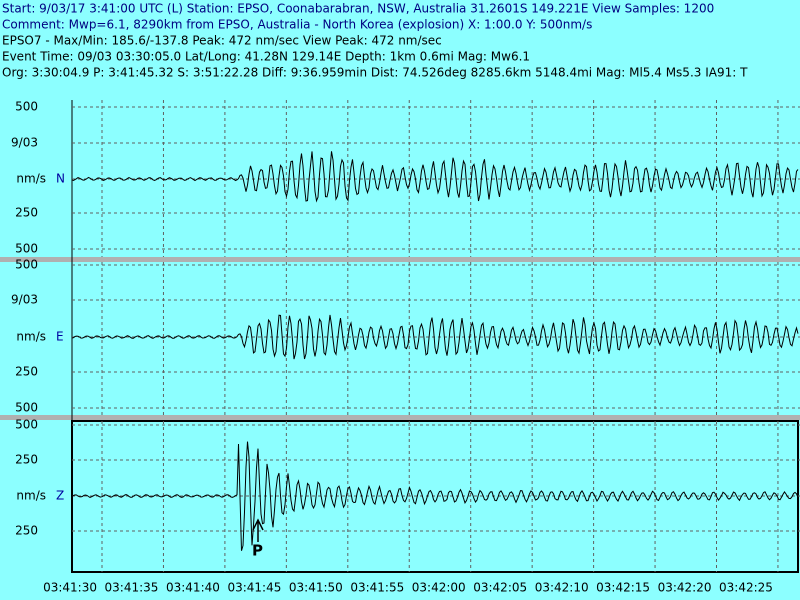  Describe the element at coordinates (623, 588) in the screenshot. I see `x-tick-label: 03:42:15` at that location.